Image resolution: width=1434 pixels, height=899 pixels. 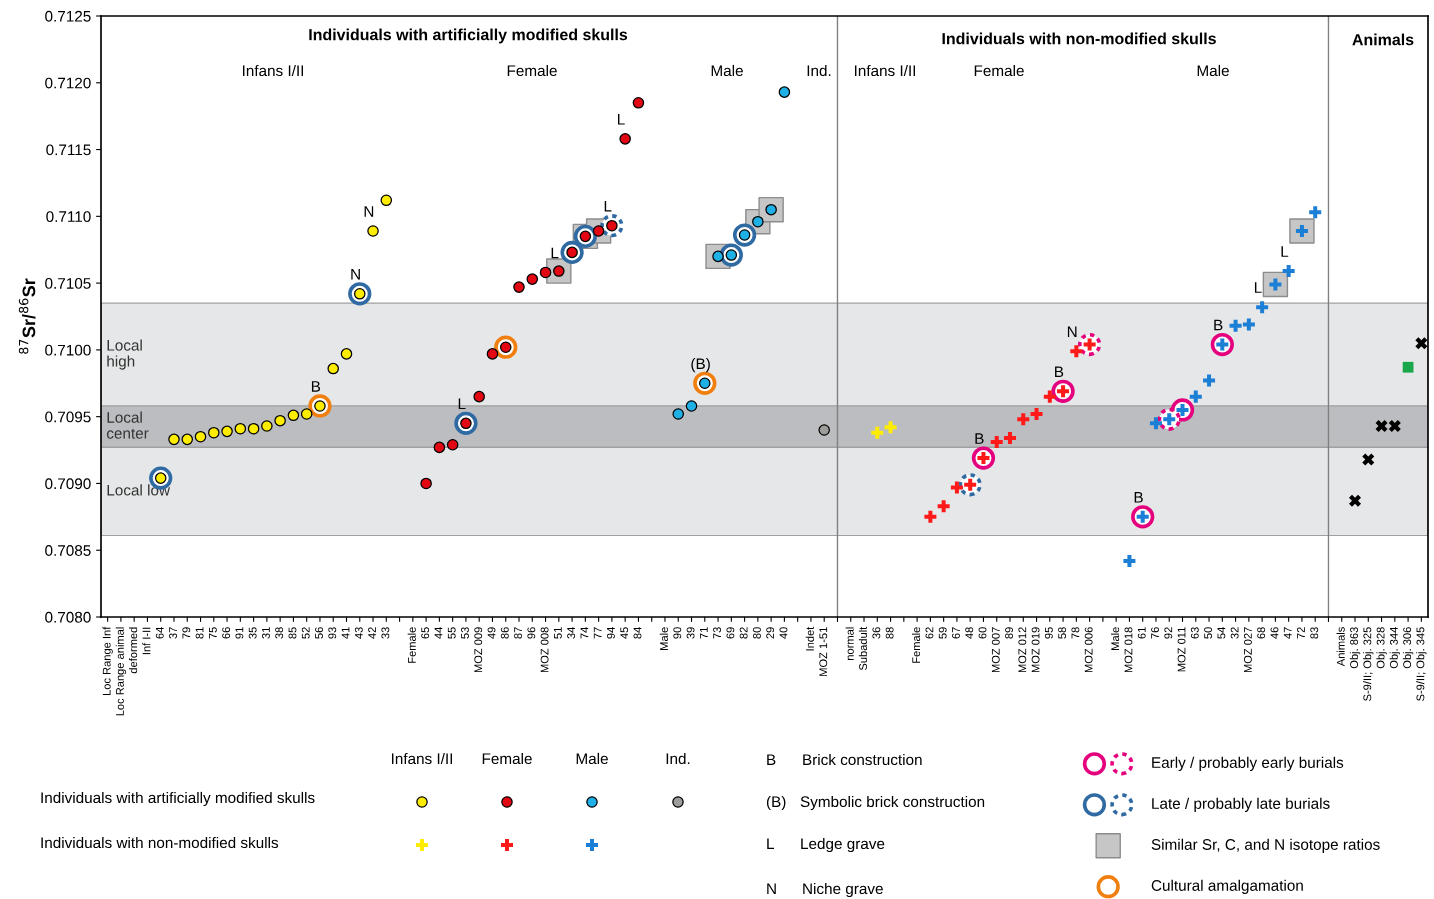 I want to click on x-tick-label: 50, so click(x=1208, y=633).